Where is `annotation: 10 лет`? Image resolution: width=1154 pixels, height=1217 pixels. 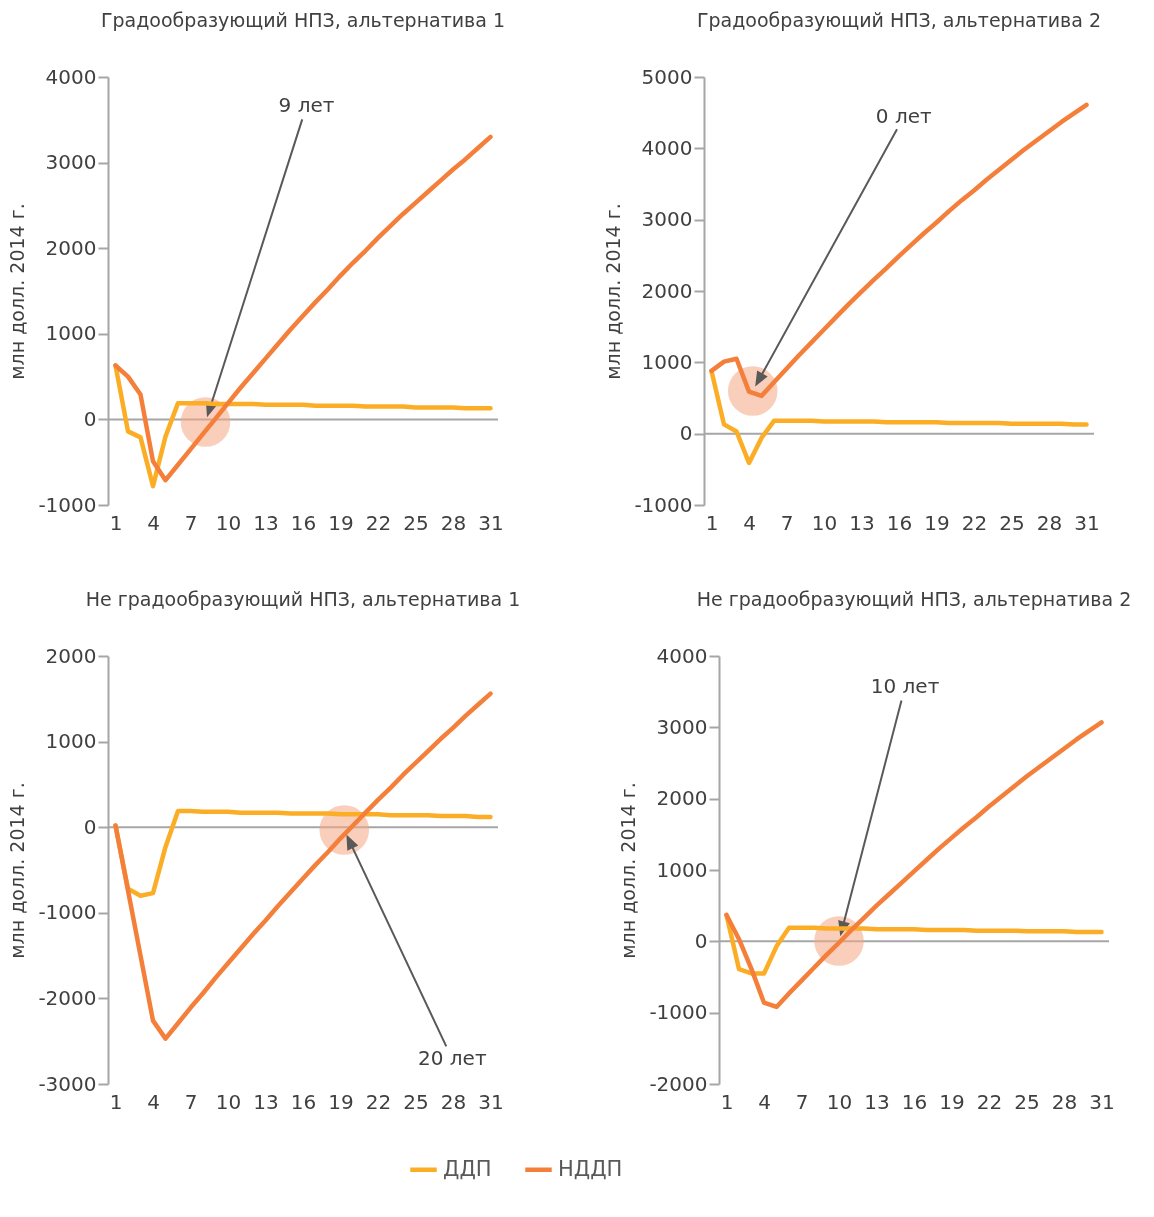 annotation: 10 лет is located at coordinates (905, 686).